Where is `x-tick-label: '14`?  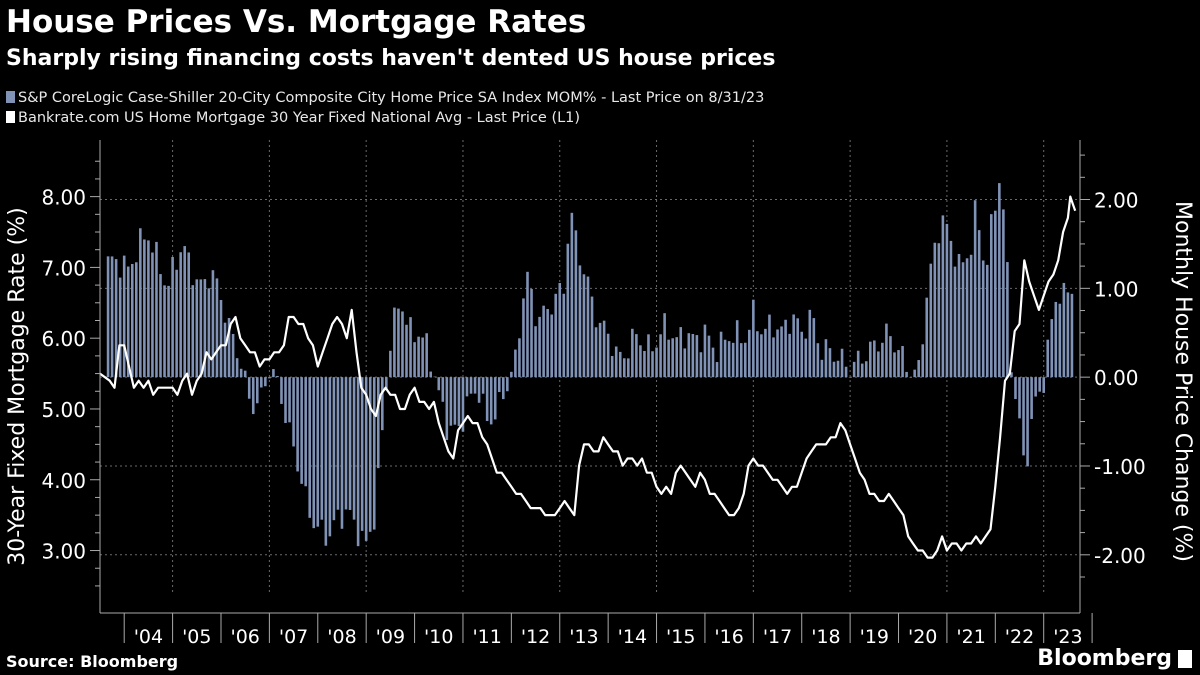 x-tick-label: '14 is located at coordinates (632, 637).